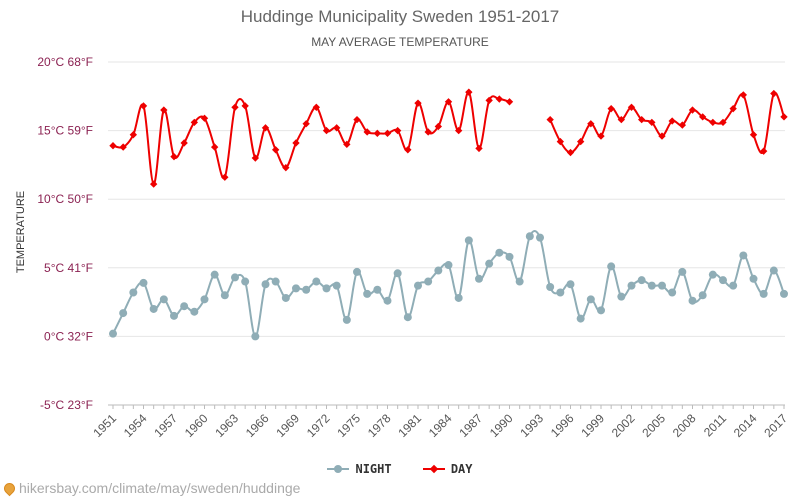 The image size is (800, 500). What do you see at coordinates (165, 425) in the screenshot?
I see `x-tick-label: 1957` at bounding box center [165, 425].